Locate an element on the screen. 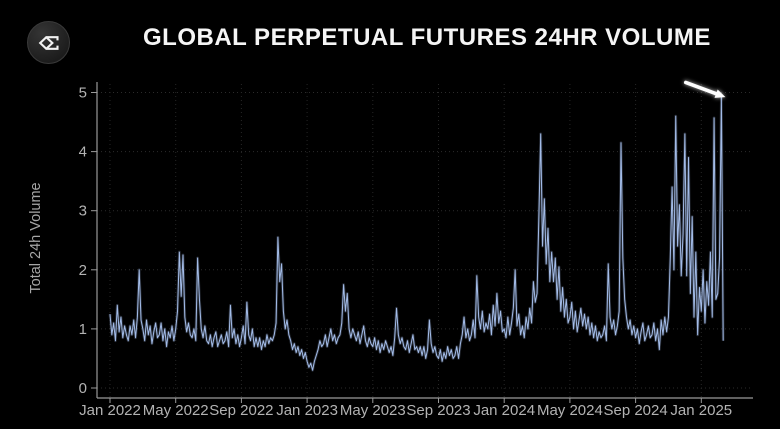  x-tick-label: Sep 2022 is located at coordinates (241, 410).